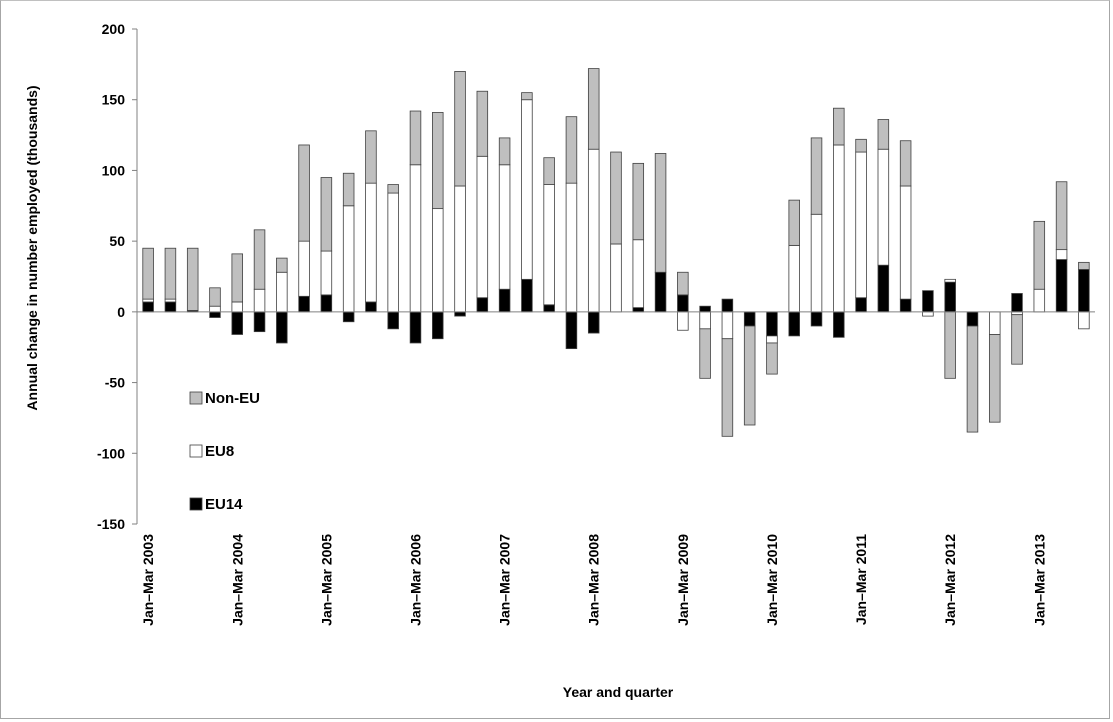 This screenshot has height=722, width=1113. Describe the element at coordinates (1061, 216) in the screenshot. I see `bar-non-eu-2013-q2` at that location.